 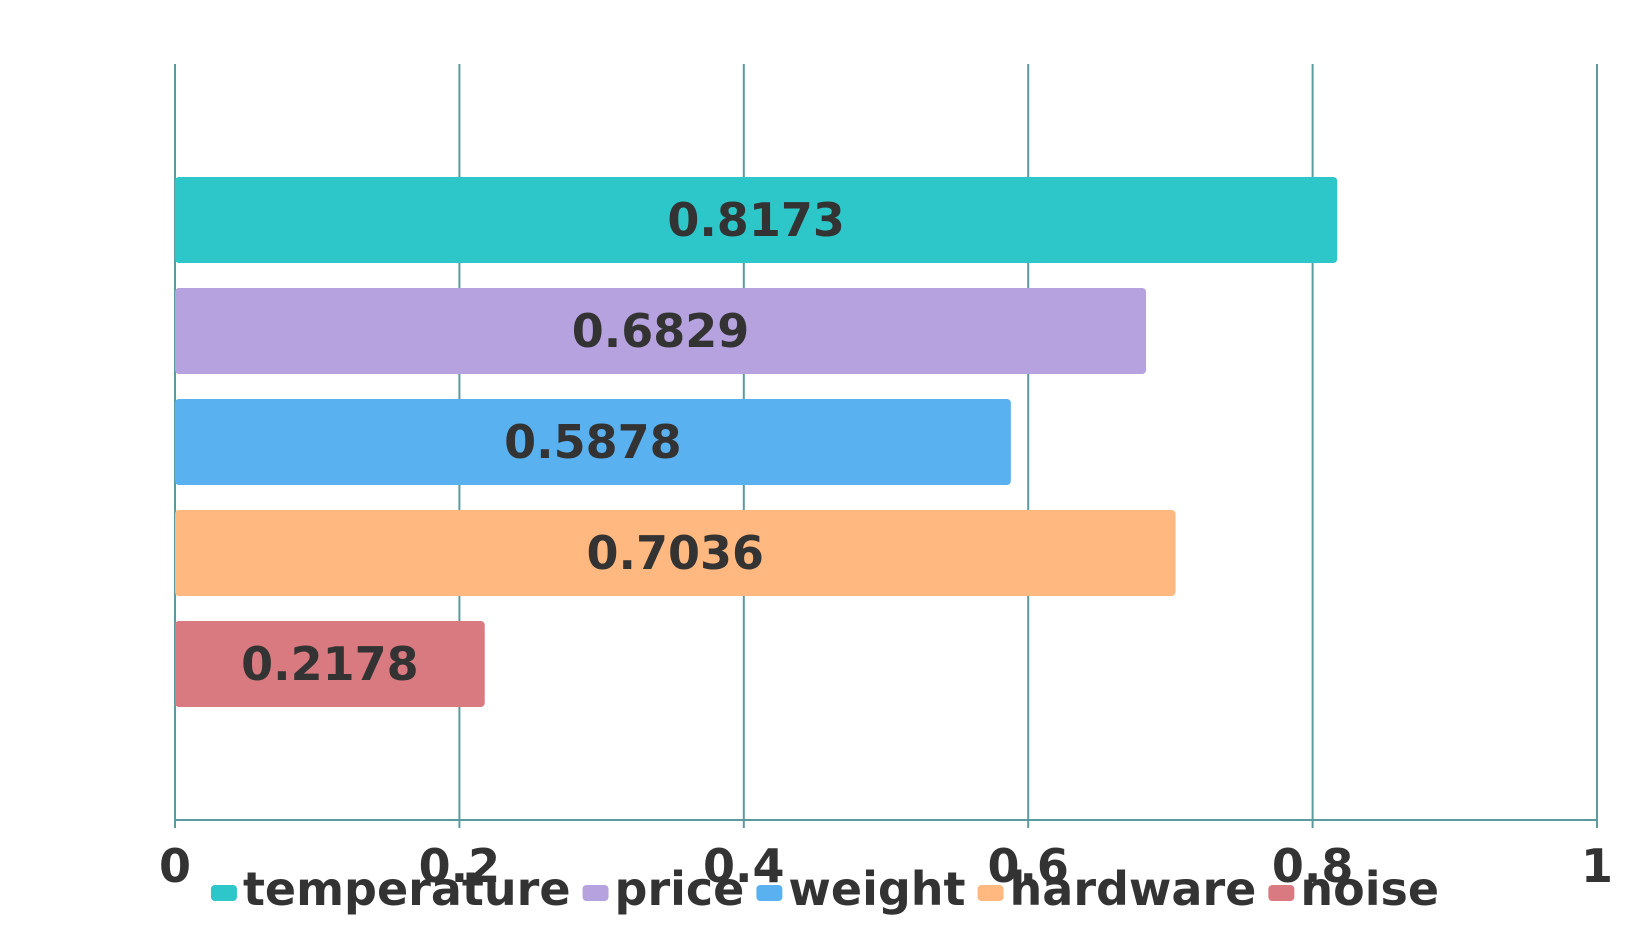 What do you see at coordinates (886, 856) in the screenshot?
I see `x-axis: 0 0.2 0.4 0.6 0.8 1` at bounding box center [886, 856].